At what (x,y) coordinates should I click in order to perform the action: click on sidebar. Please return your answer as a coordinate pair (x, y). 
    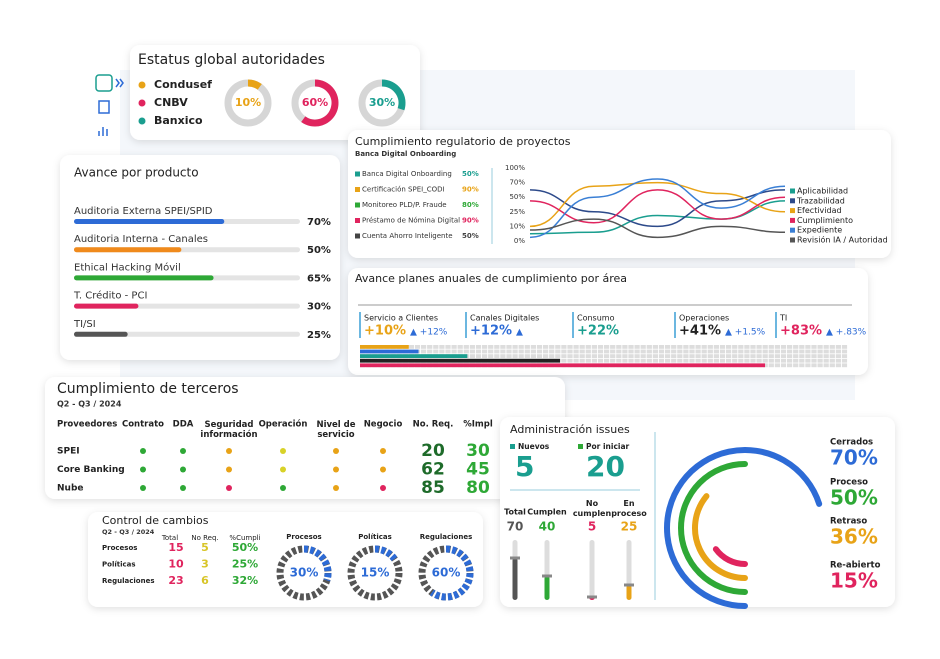
    Looking at the image, I should click on (109, 105).